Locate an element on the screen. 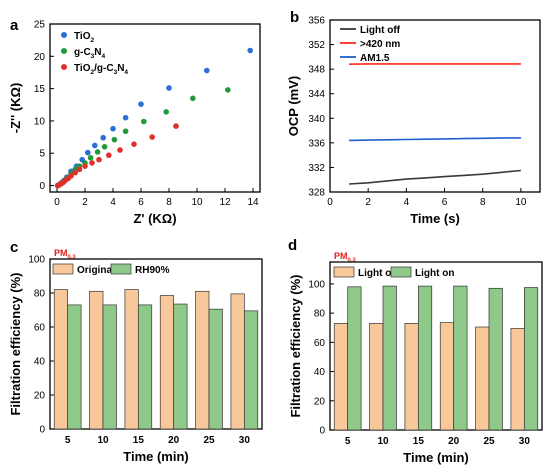 The image size is (553, 474). y-tick-label: 352 is located at coordinates (316, 45).